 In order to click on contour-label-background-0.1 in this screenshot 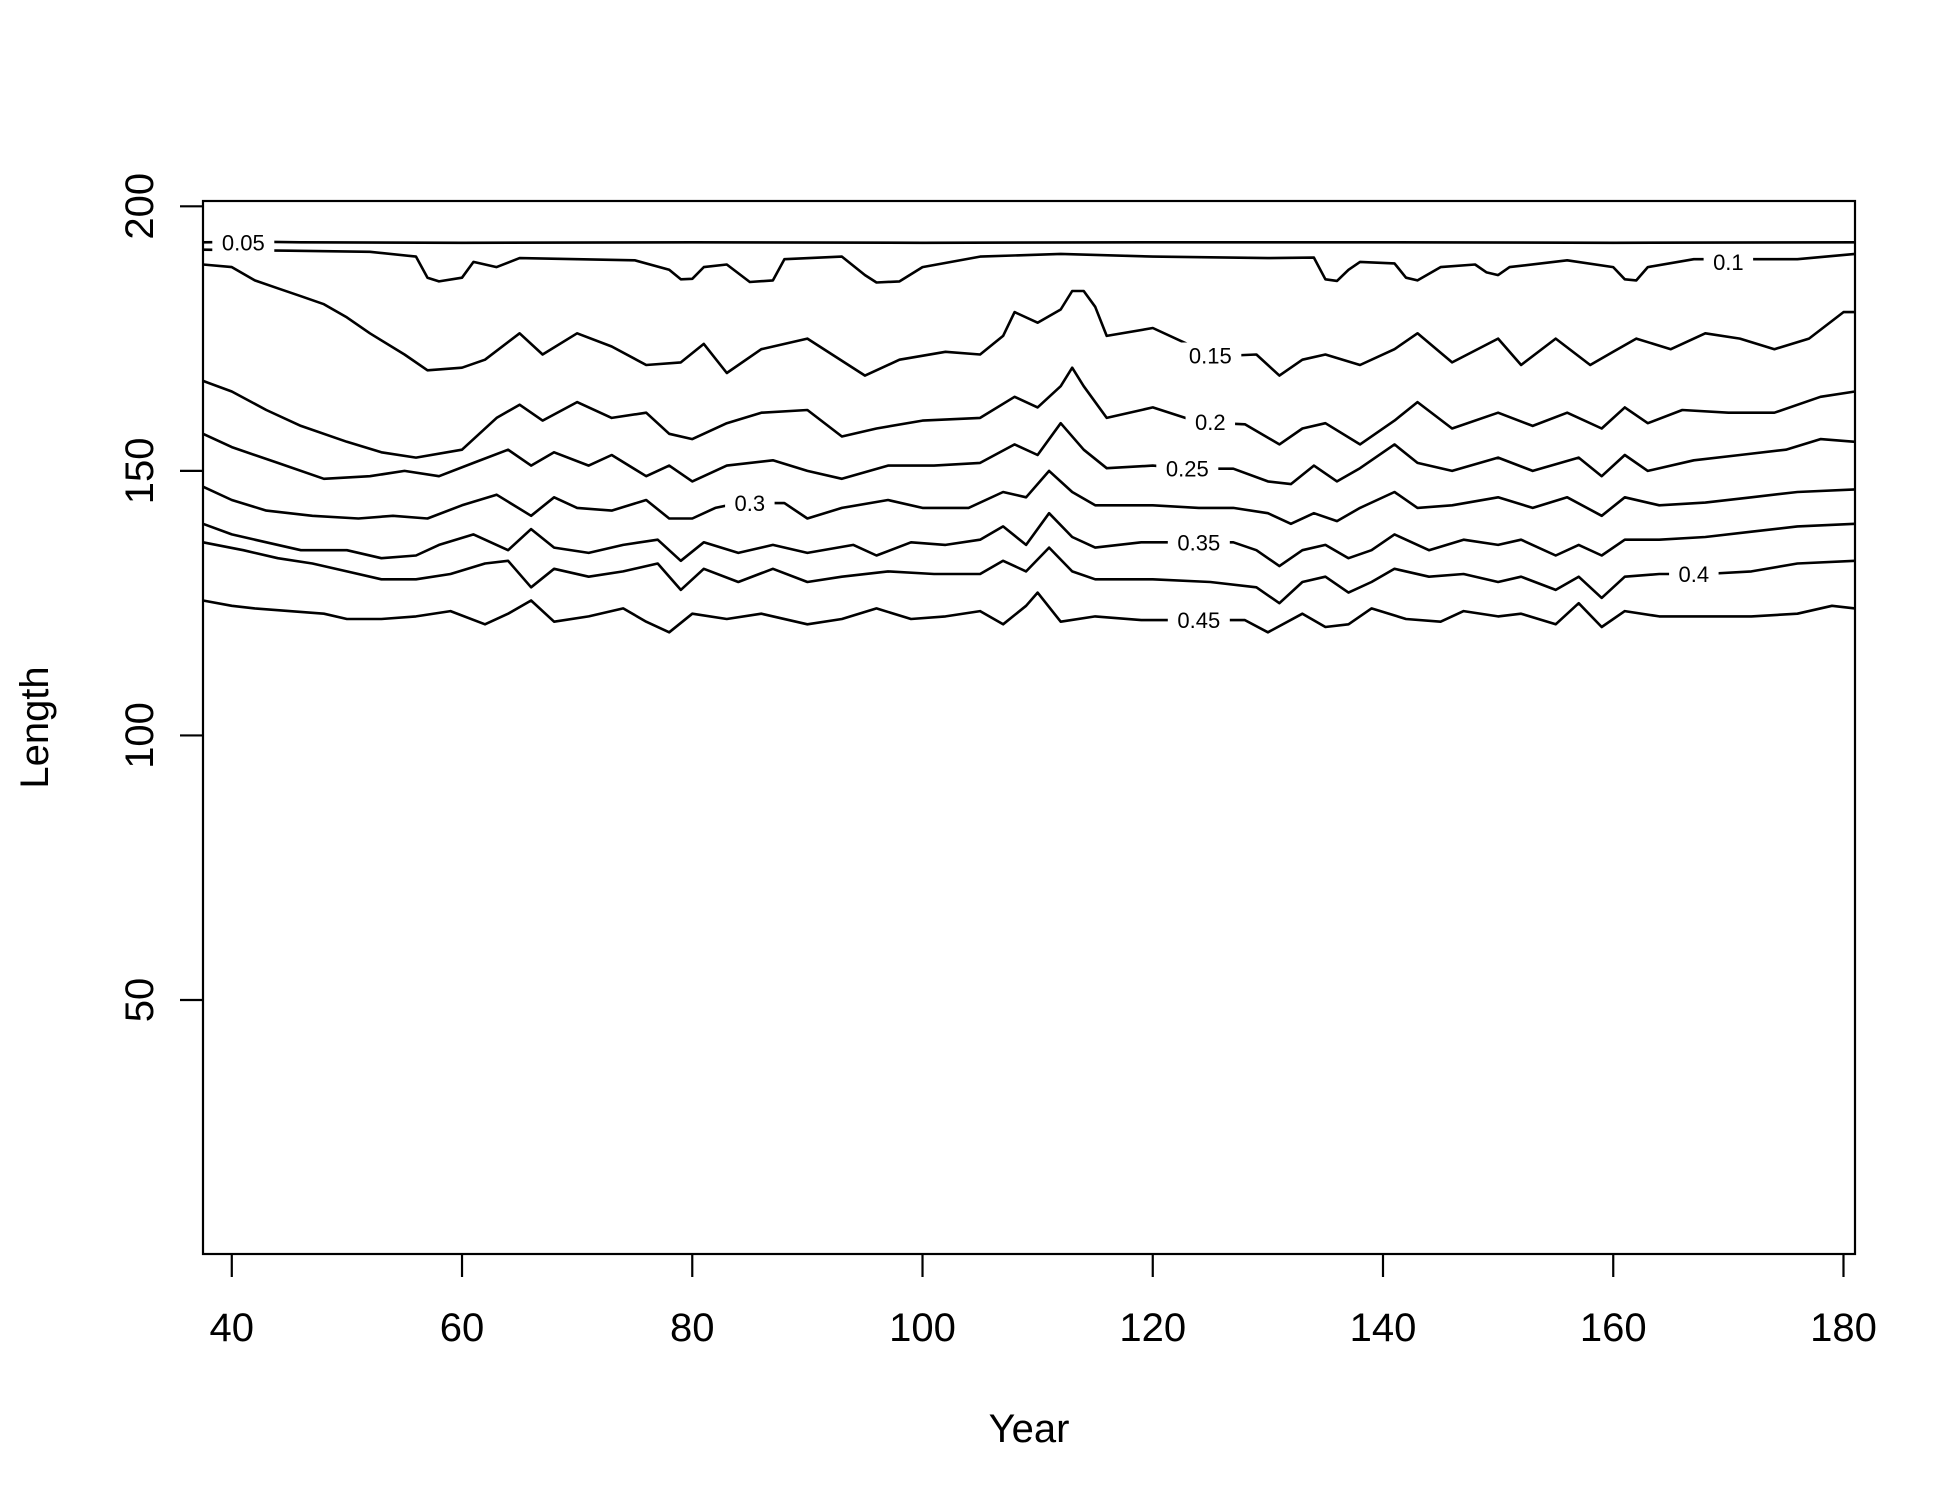, I will do `click(1728, 261)`.